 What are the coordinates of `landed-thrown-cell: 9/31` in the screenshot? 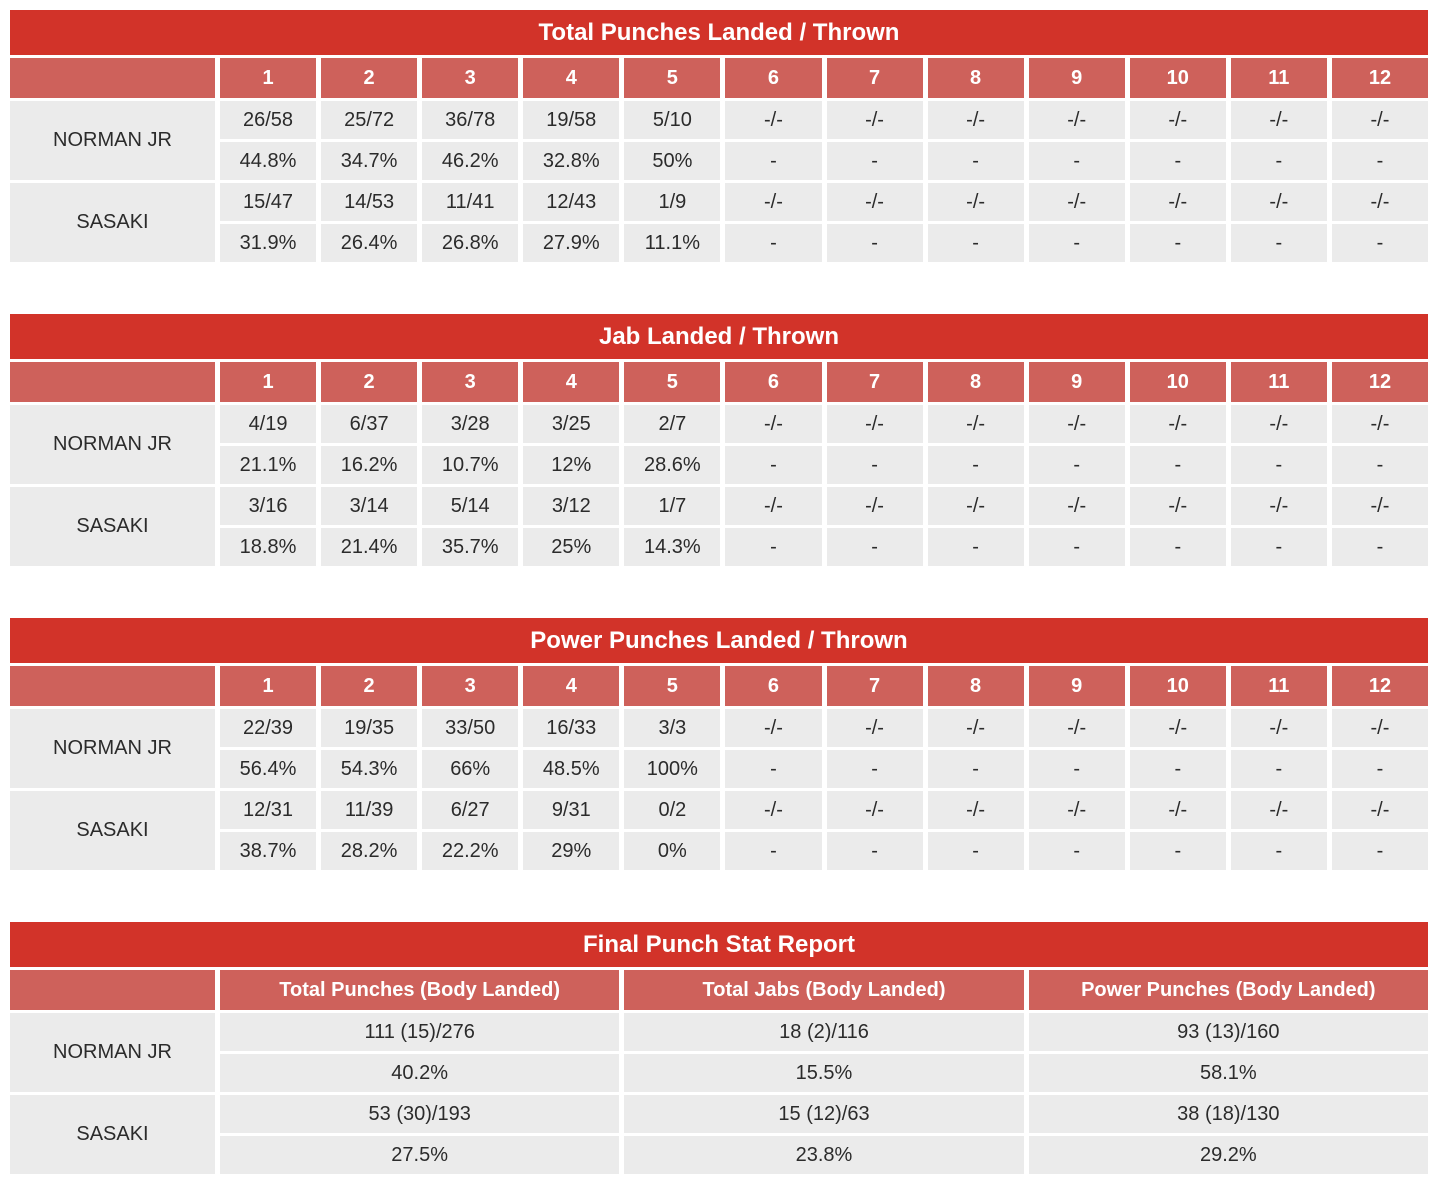 It's located at (571, 810).